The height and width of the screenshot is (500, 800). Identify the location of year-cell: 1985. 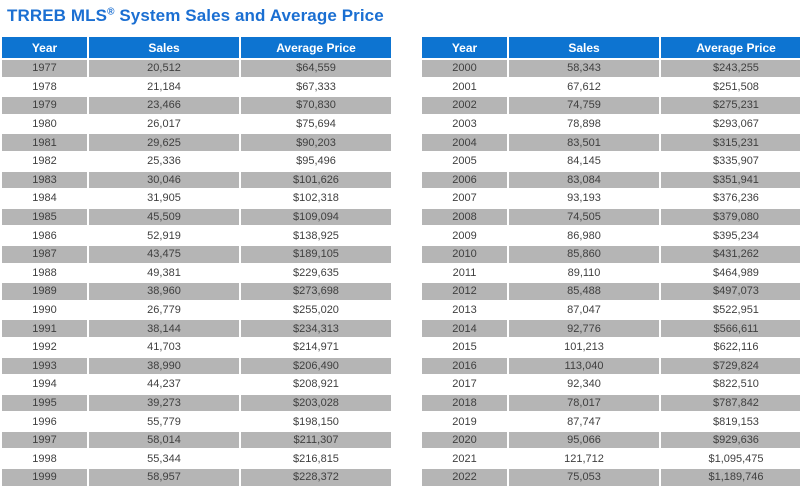
(44, 217).